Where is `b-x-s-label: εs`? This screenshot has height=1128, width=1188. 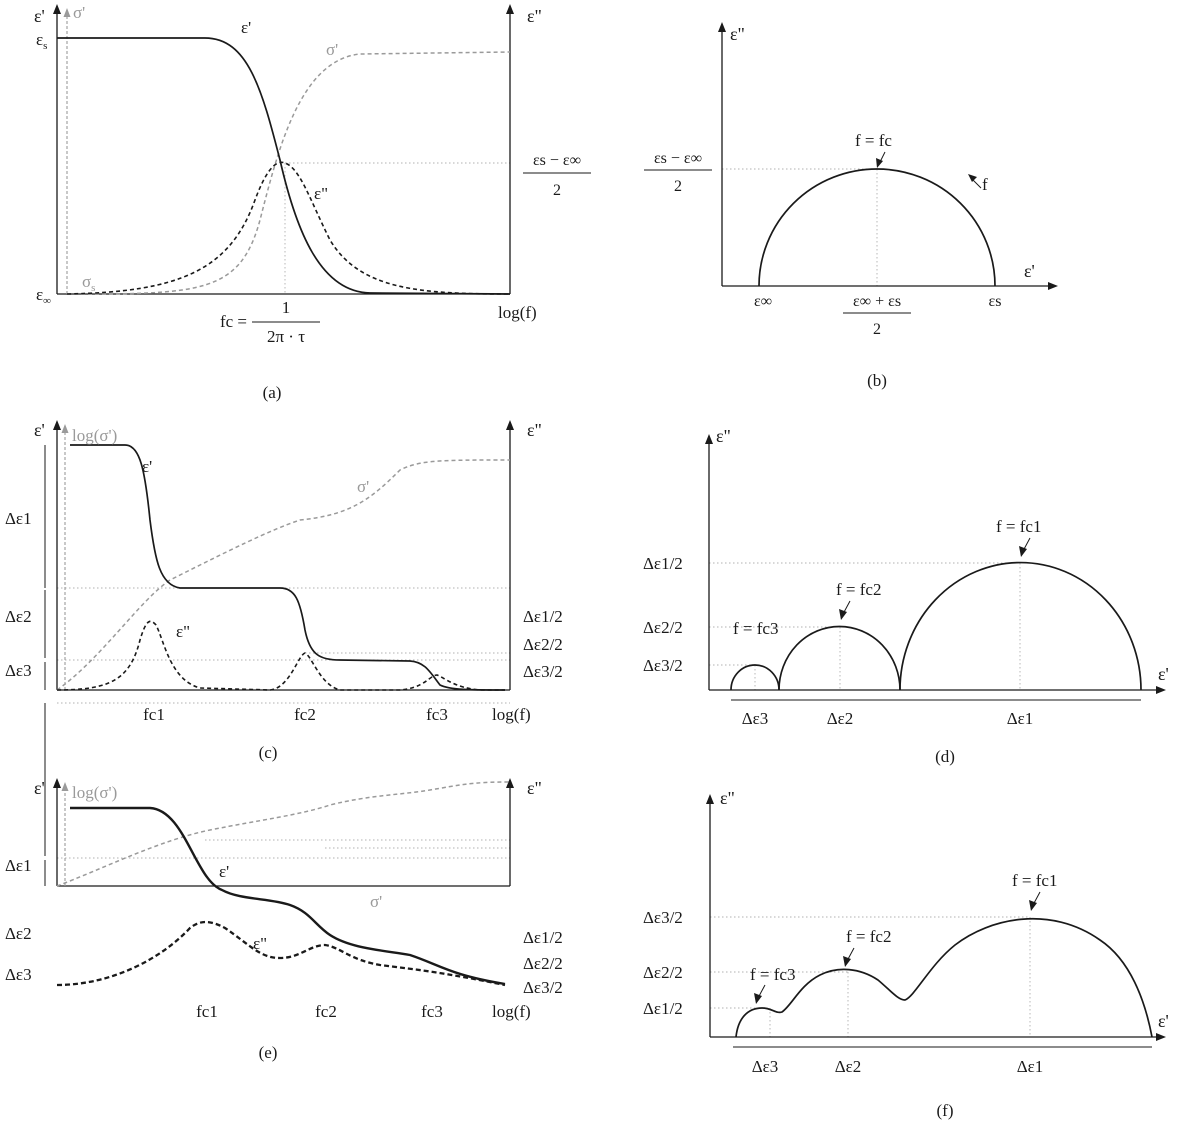
b-x-s-label: εs is located at coordinates (995, 301).